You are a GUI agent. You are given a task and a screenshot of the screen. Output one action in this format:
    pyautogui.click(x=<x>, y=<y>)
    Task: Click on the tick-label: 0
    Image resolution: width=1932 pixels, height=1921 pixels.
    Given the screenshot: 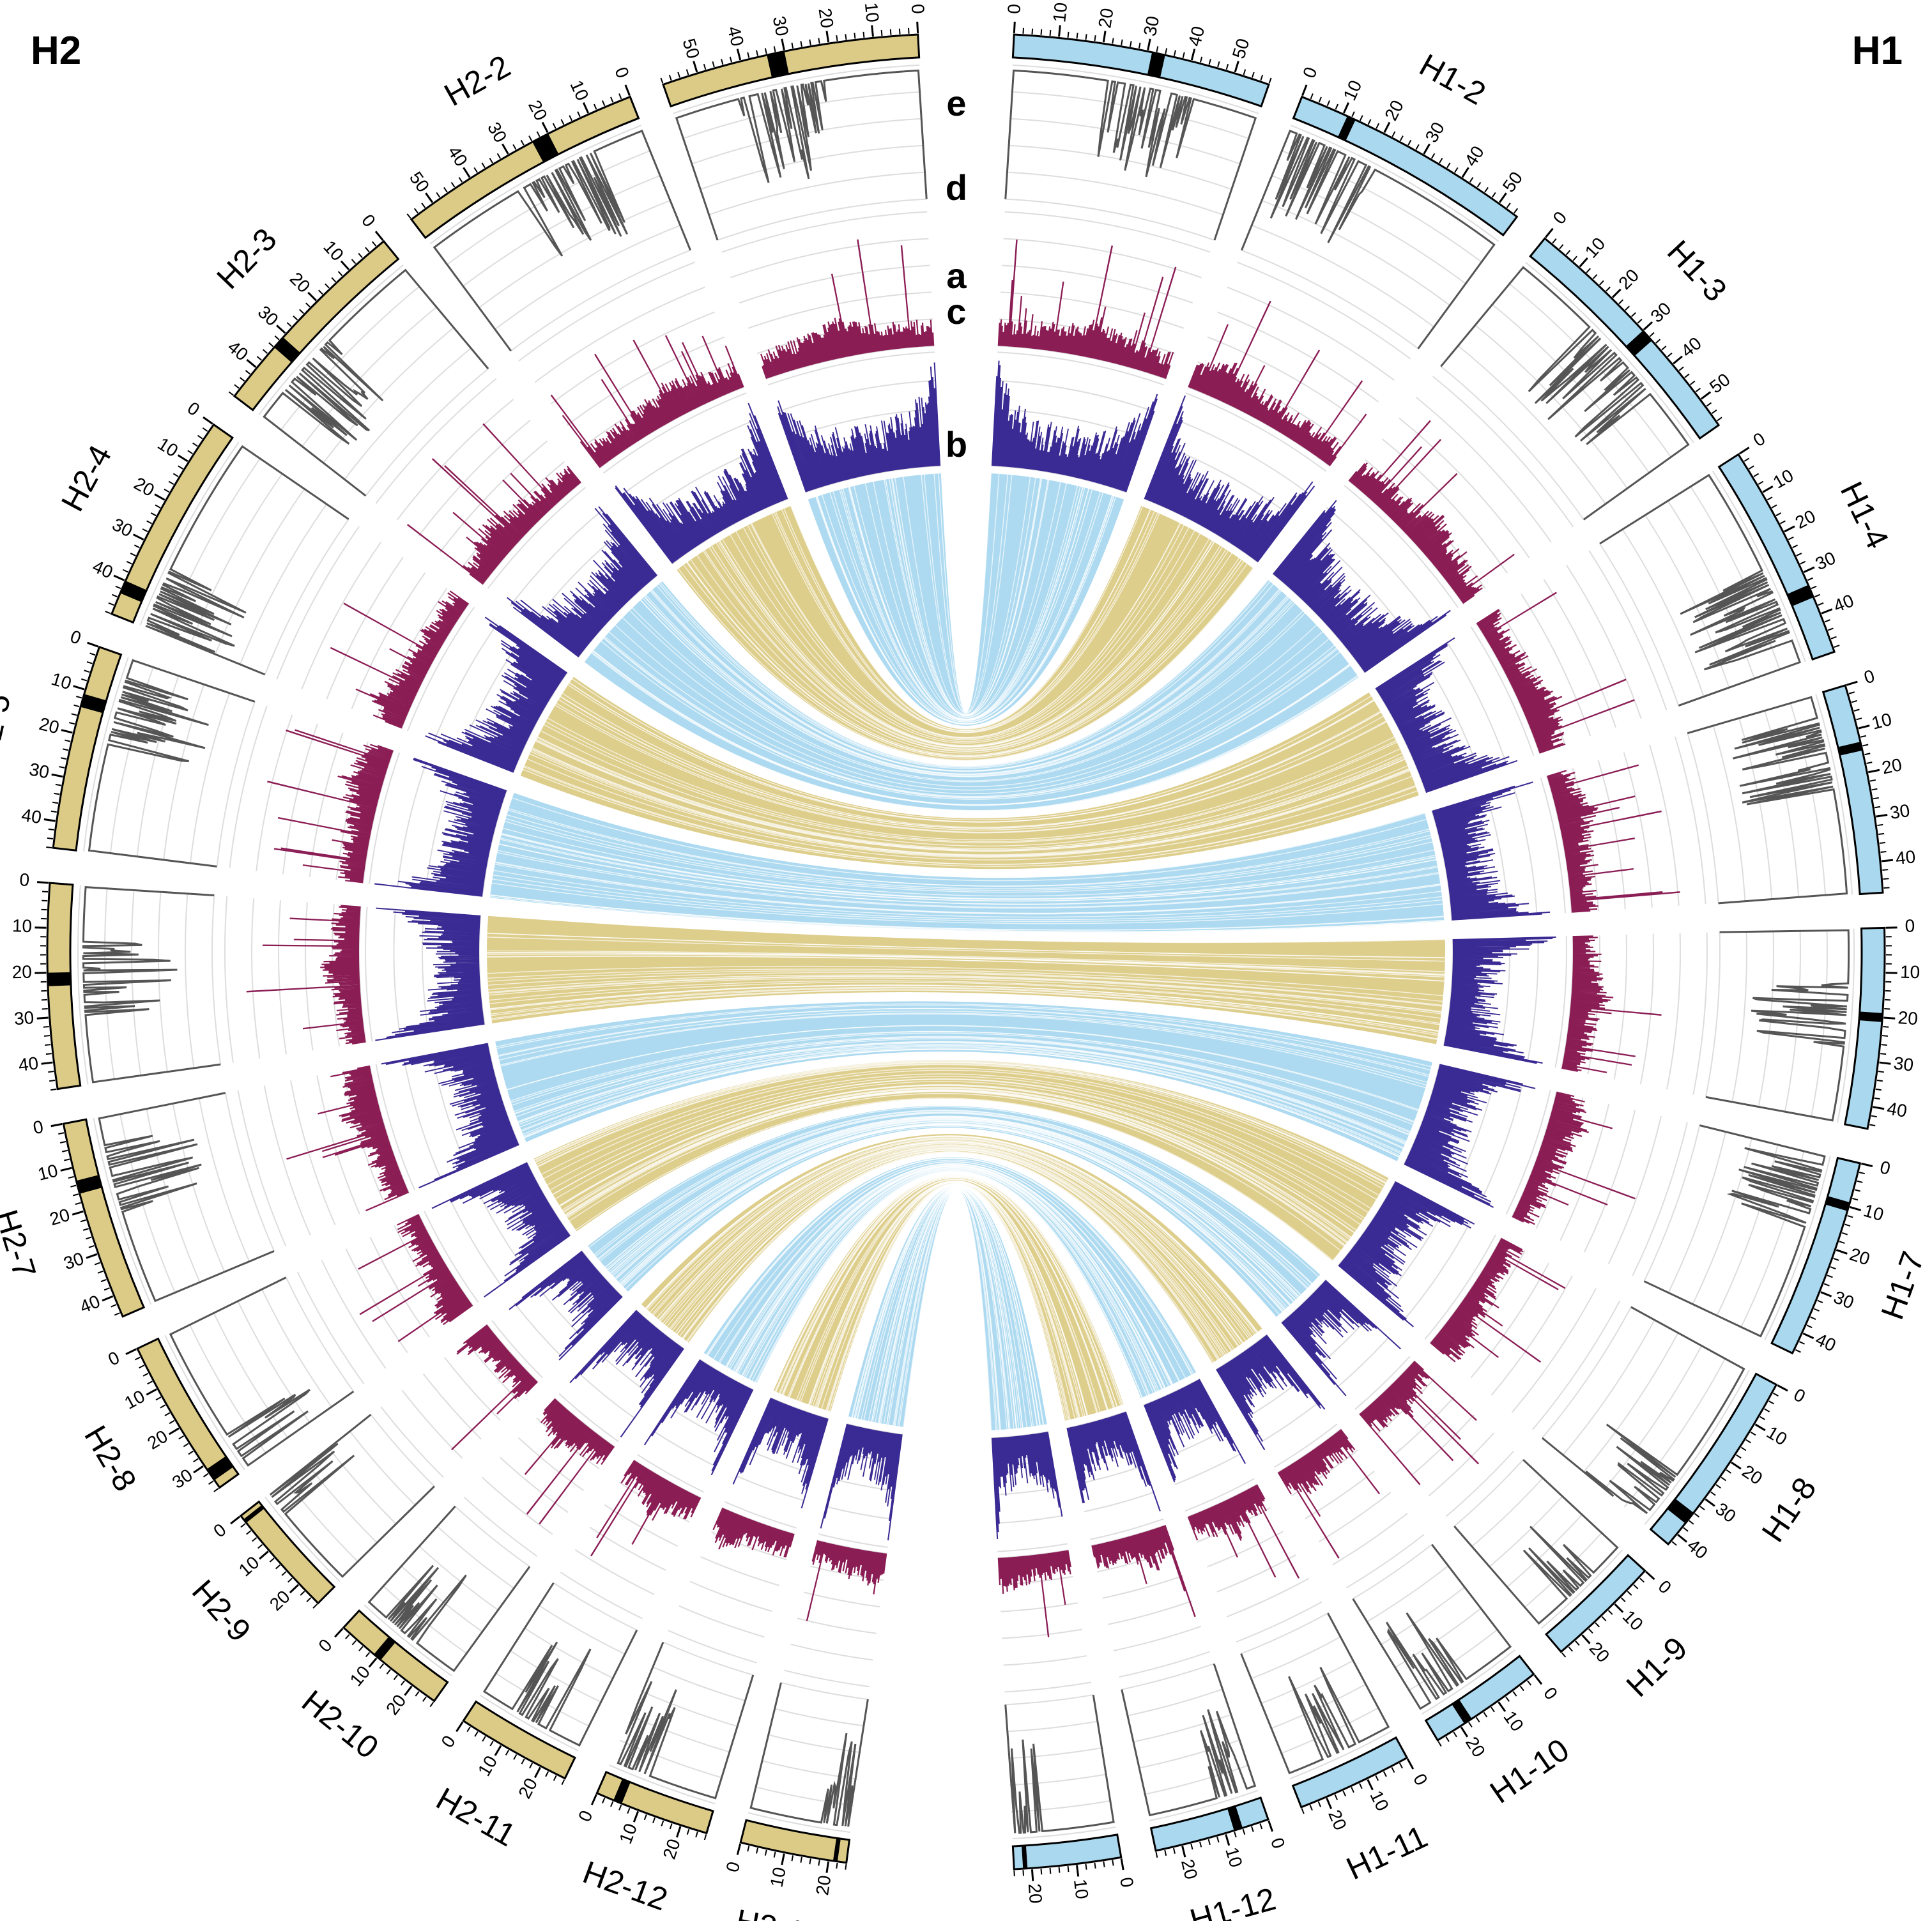 What is the action you would take?
    pyautogui.click(x=918, y=8)
    